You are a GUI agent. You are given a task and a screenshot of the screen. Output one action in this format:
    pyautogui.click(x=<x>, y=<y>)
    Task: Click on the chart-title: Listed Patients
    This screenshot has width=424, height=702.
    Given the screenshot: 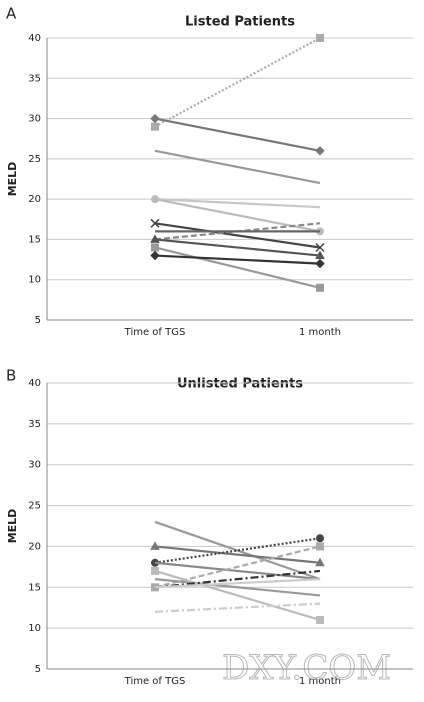 What is the action you would take?
    pyautogui.click(x=240, y=22)
    